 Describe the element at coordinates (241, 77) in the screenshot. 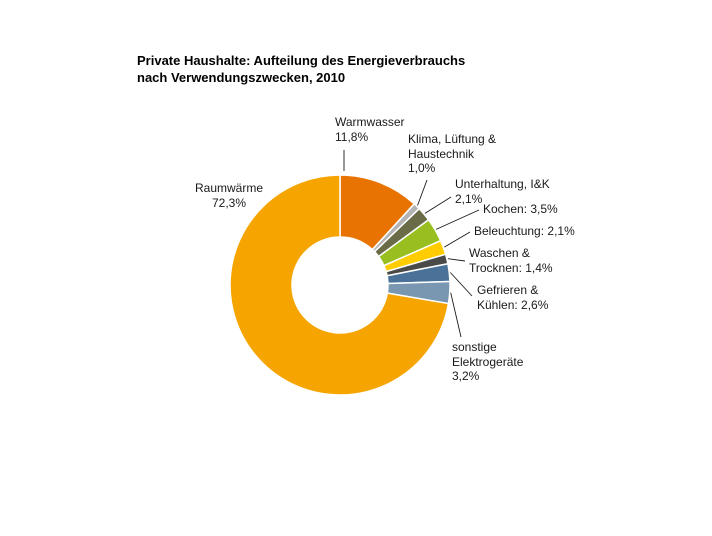

I see `chart-title-line-2: nach Verwendungszwecken, 2010` at that location.